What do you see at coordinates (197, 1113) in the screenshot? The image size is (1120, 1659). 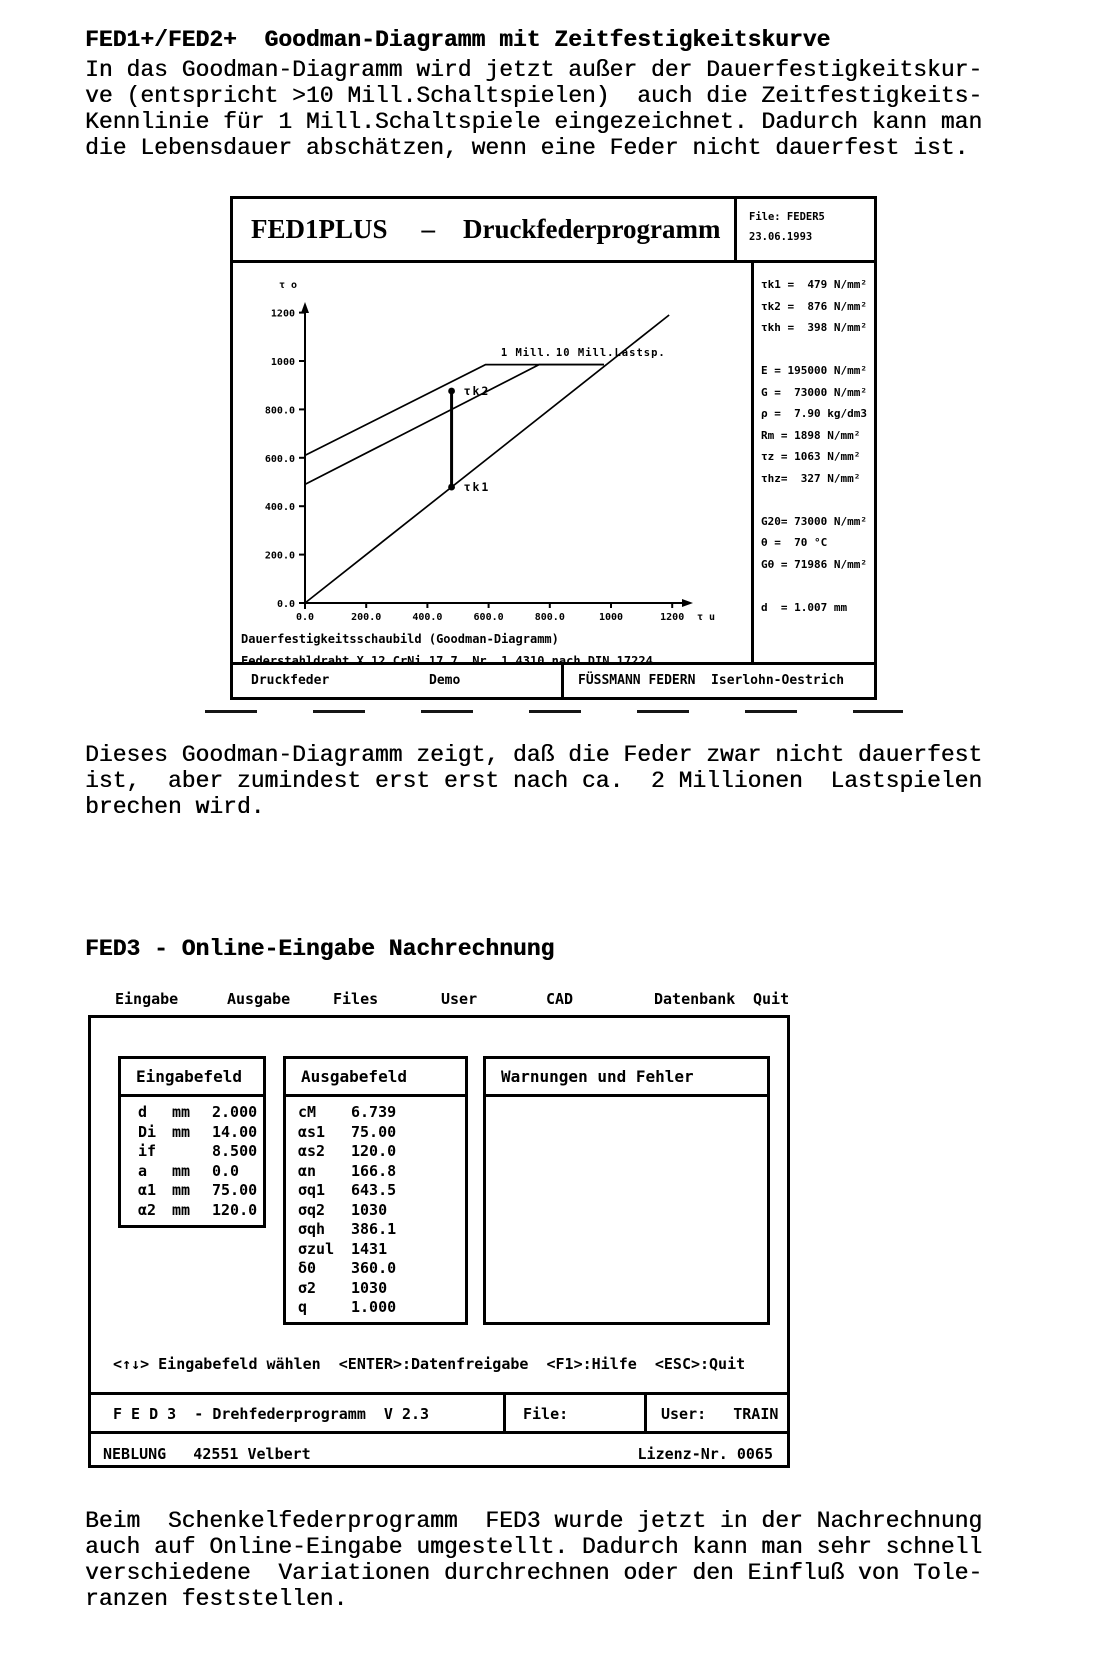 I see `input-row: d mm 2.000` at bounding box center [197, 1113].